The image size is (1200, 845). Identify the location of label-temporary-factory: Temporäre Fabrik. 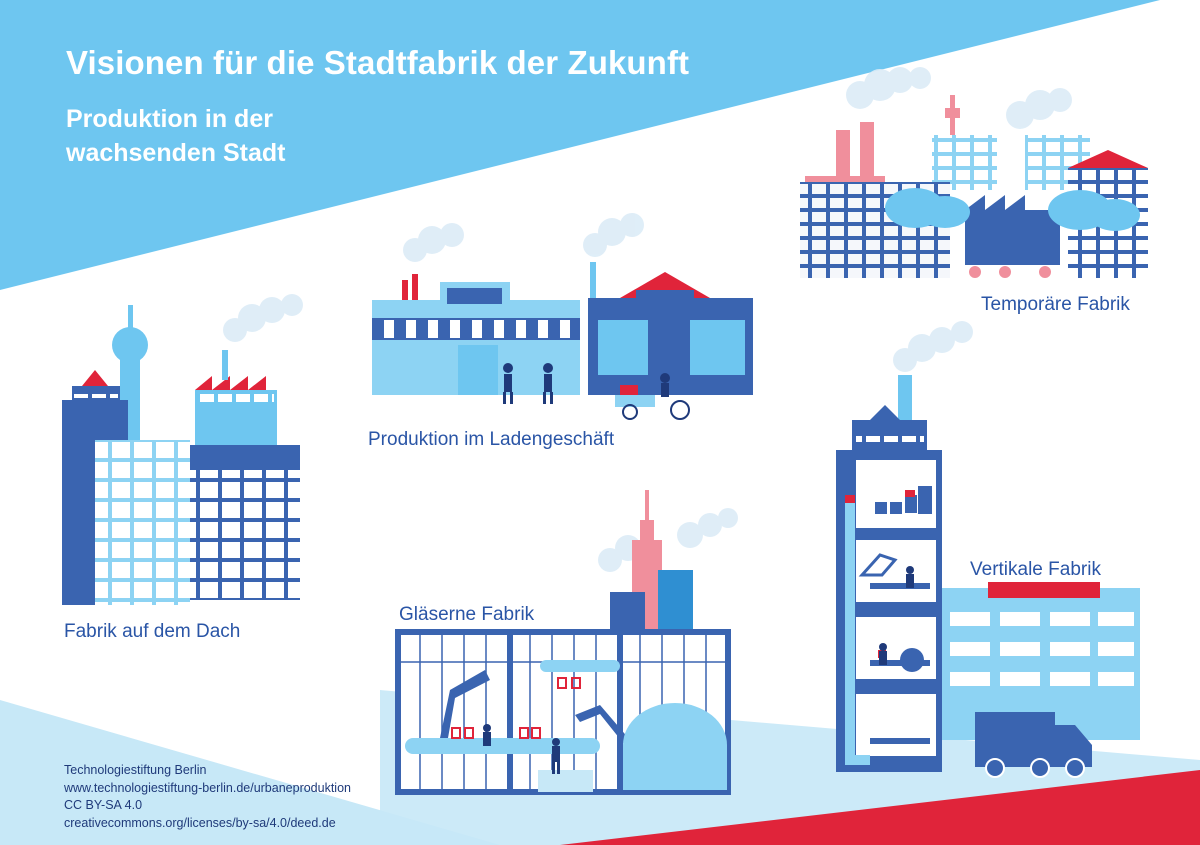
(1055, 304).